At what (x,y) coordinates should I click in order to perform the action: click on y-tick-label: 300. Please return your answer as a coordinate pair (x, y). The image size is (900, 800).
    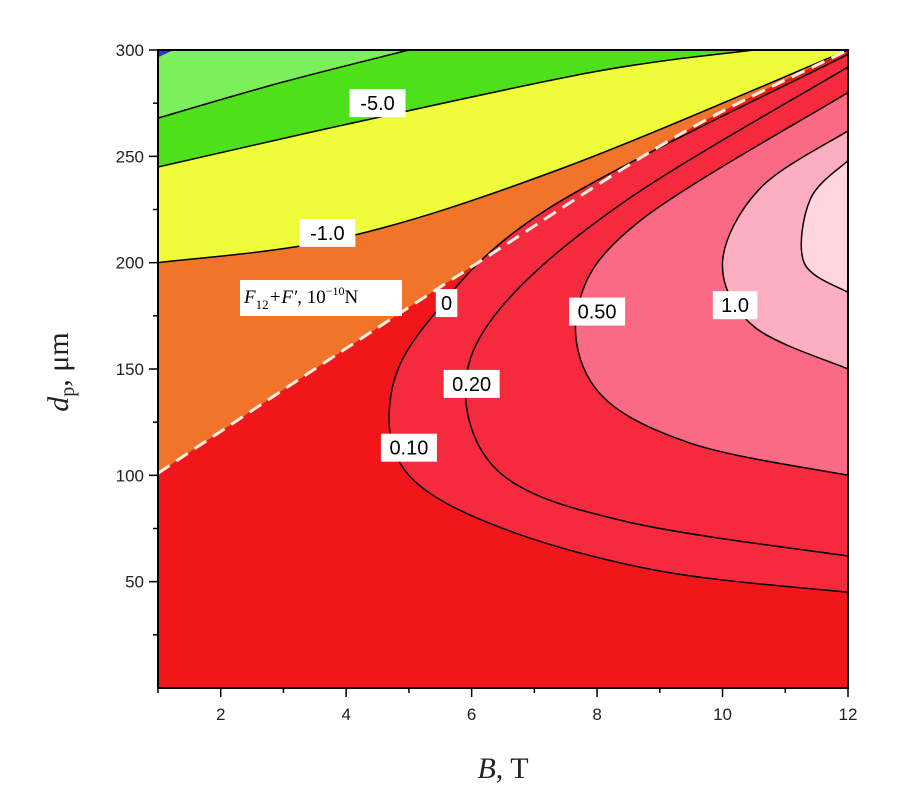
    Looking at the image, I should click on (130, 50).